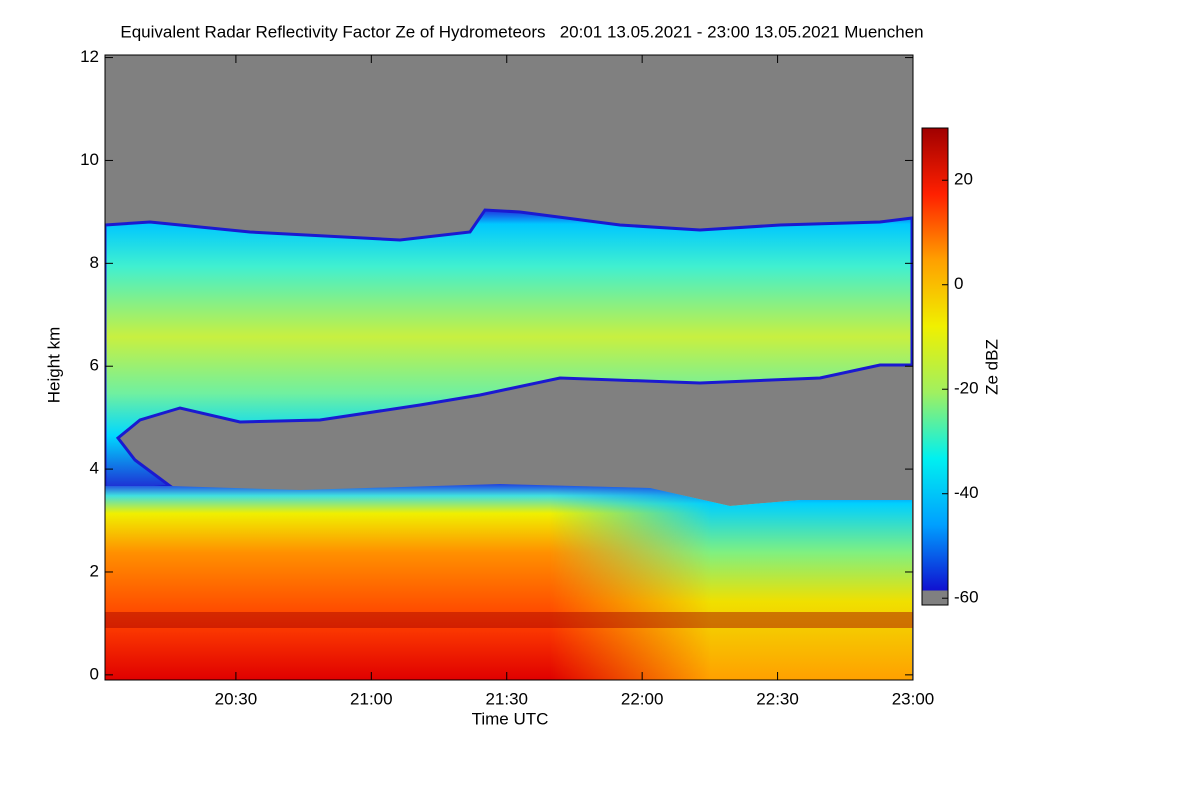  Describe the element at coordinates (371, 698) in the screenshot. I see `x-tick-label: 21:00` at that location.